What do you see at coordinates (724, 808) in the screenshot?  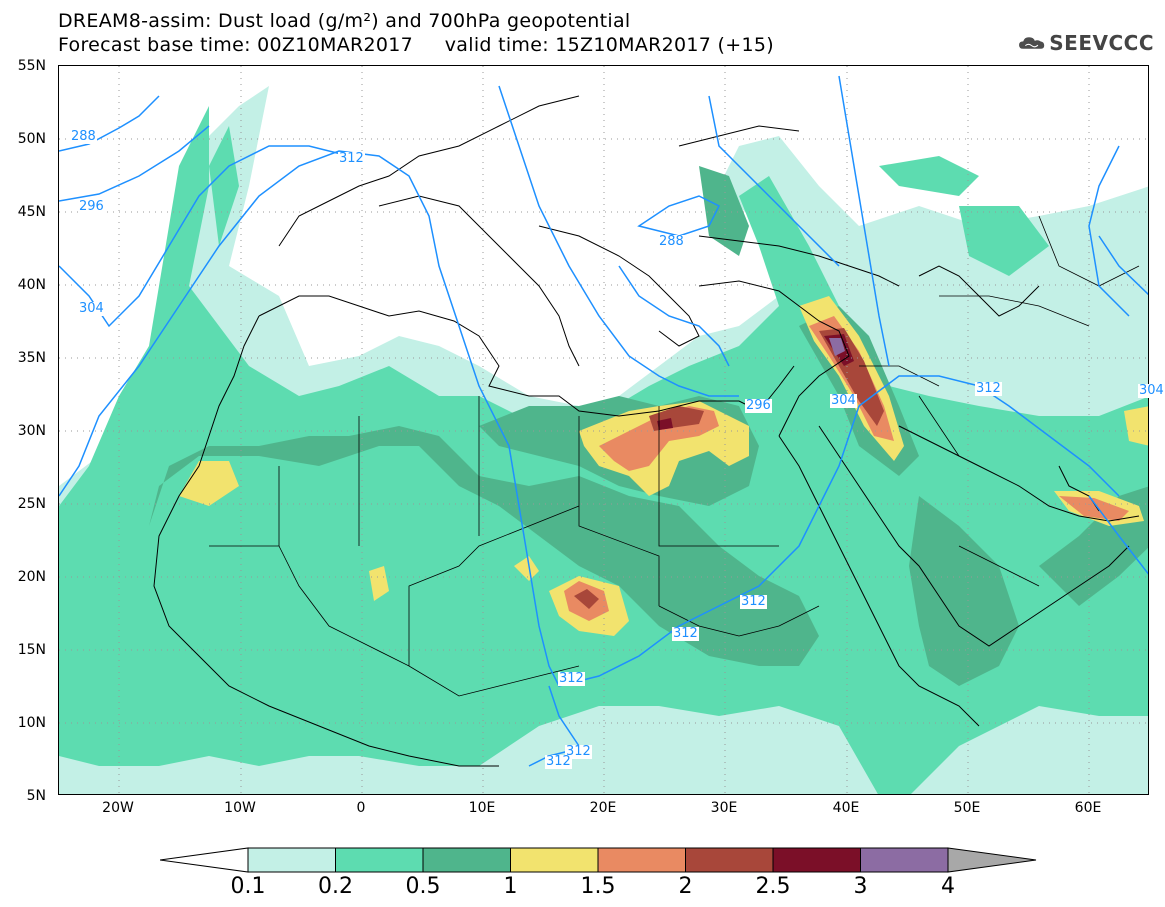 I see `lon-label: 30E` at bounding box center [724, 808].